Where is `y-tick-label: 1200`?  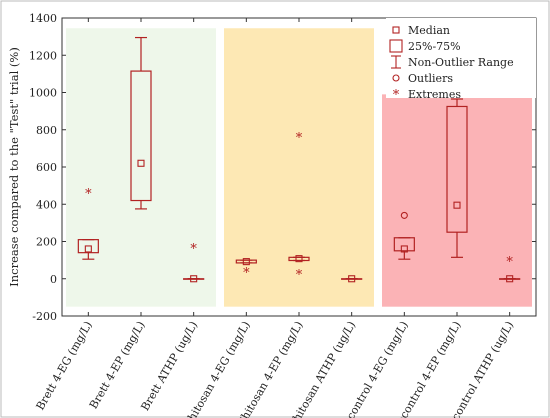 y-tick-label: 1200 is located at coordinates (43, 55).